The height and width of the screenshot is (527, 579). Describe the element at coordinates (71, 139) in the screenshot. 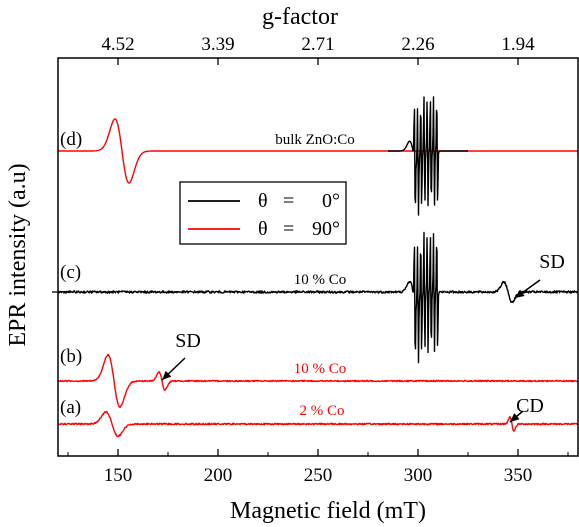

I see `trace-label: (d)` at that location.